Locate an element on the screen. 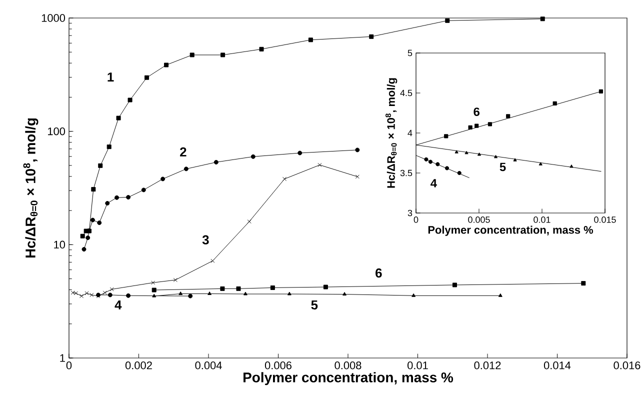 This screenshot has width=644, height=400. x-tick-label: 0.004 is located at coordinates (208, 366).